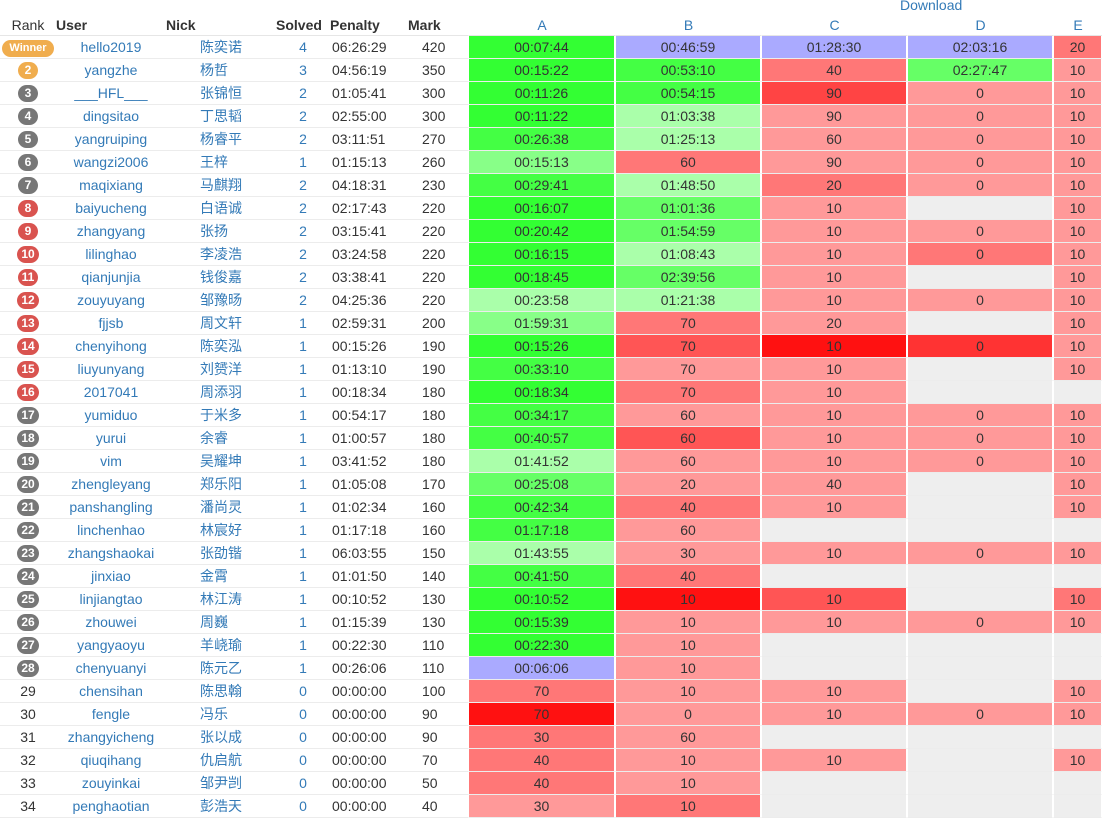 This screenshot has height=834, width=1113. Describe the element at coordinates (688, 553) in the screenshot. I see `problem-status-cell: 30` at that location.